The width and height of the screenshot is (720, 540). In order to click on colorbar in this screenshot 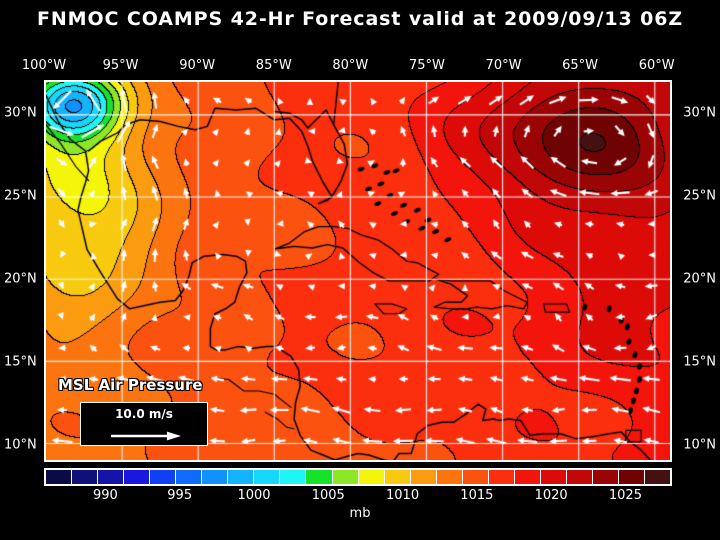, I will do `click(358, 477)`.